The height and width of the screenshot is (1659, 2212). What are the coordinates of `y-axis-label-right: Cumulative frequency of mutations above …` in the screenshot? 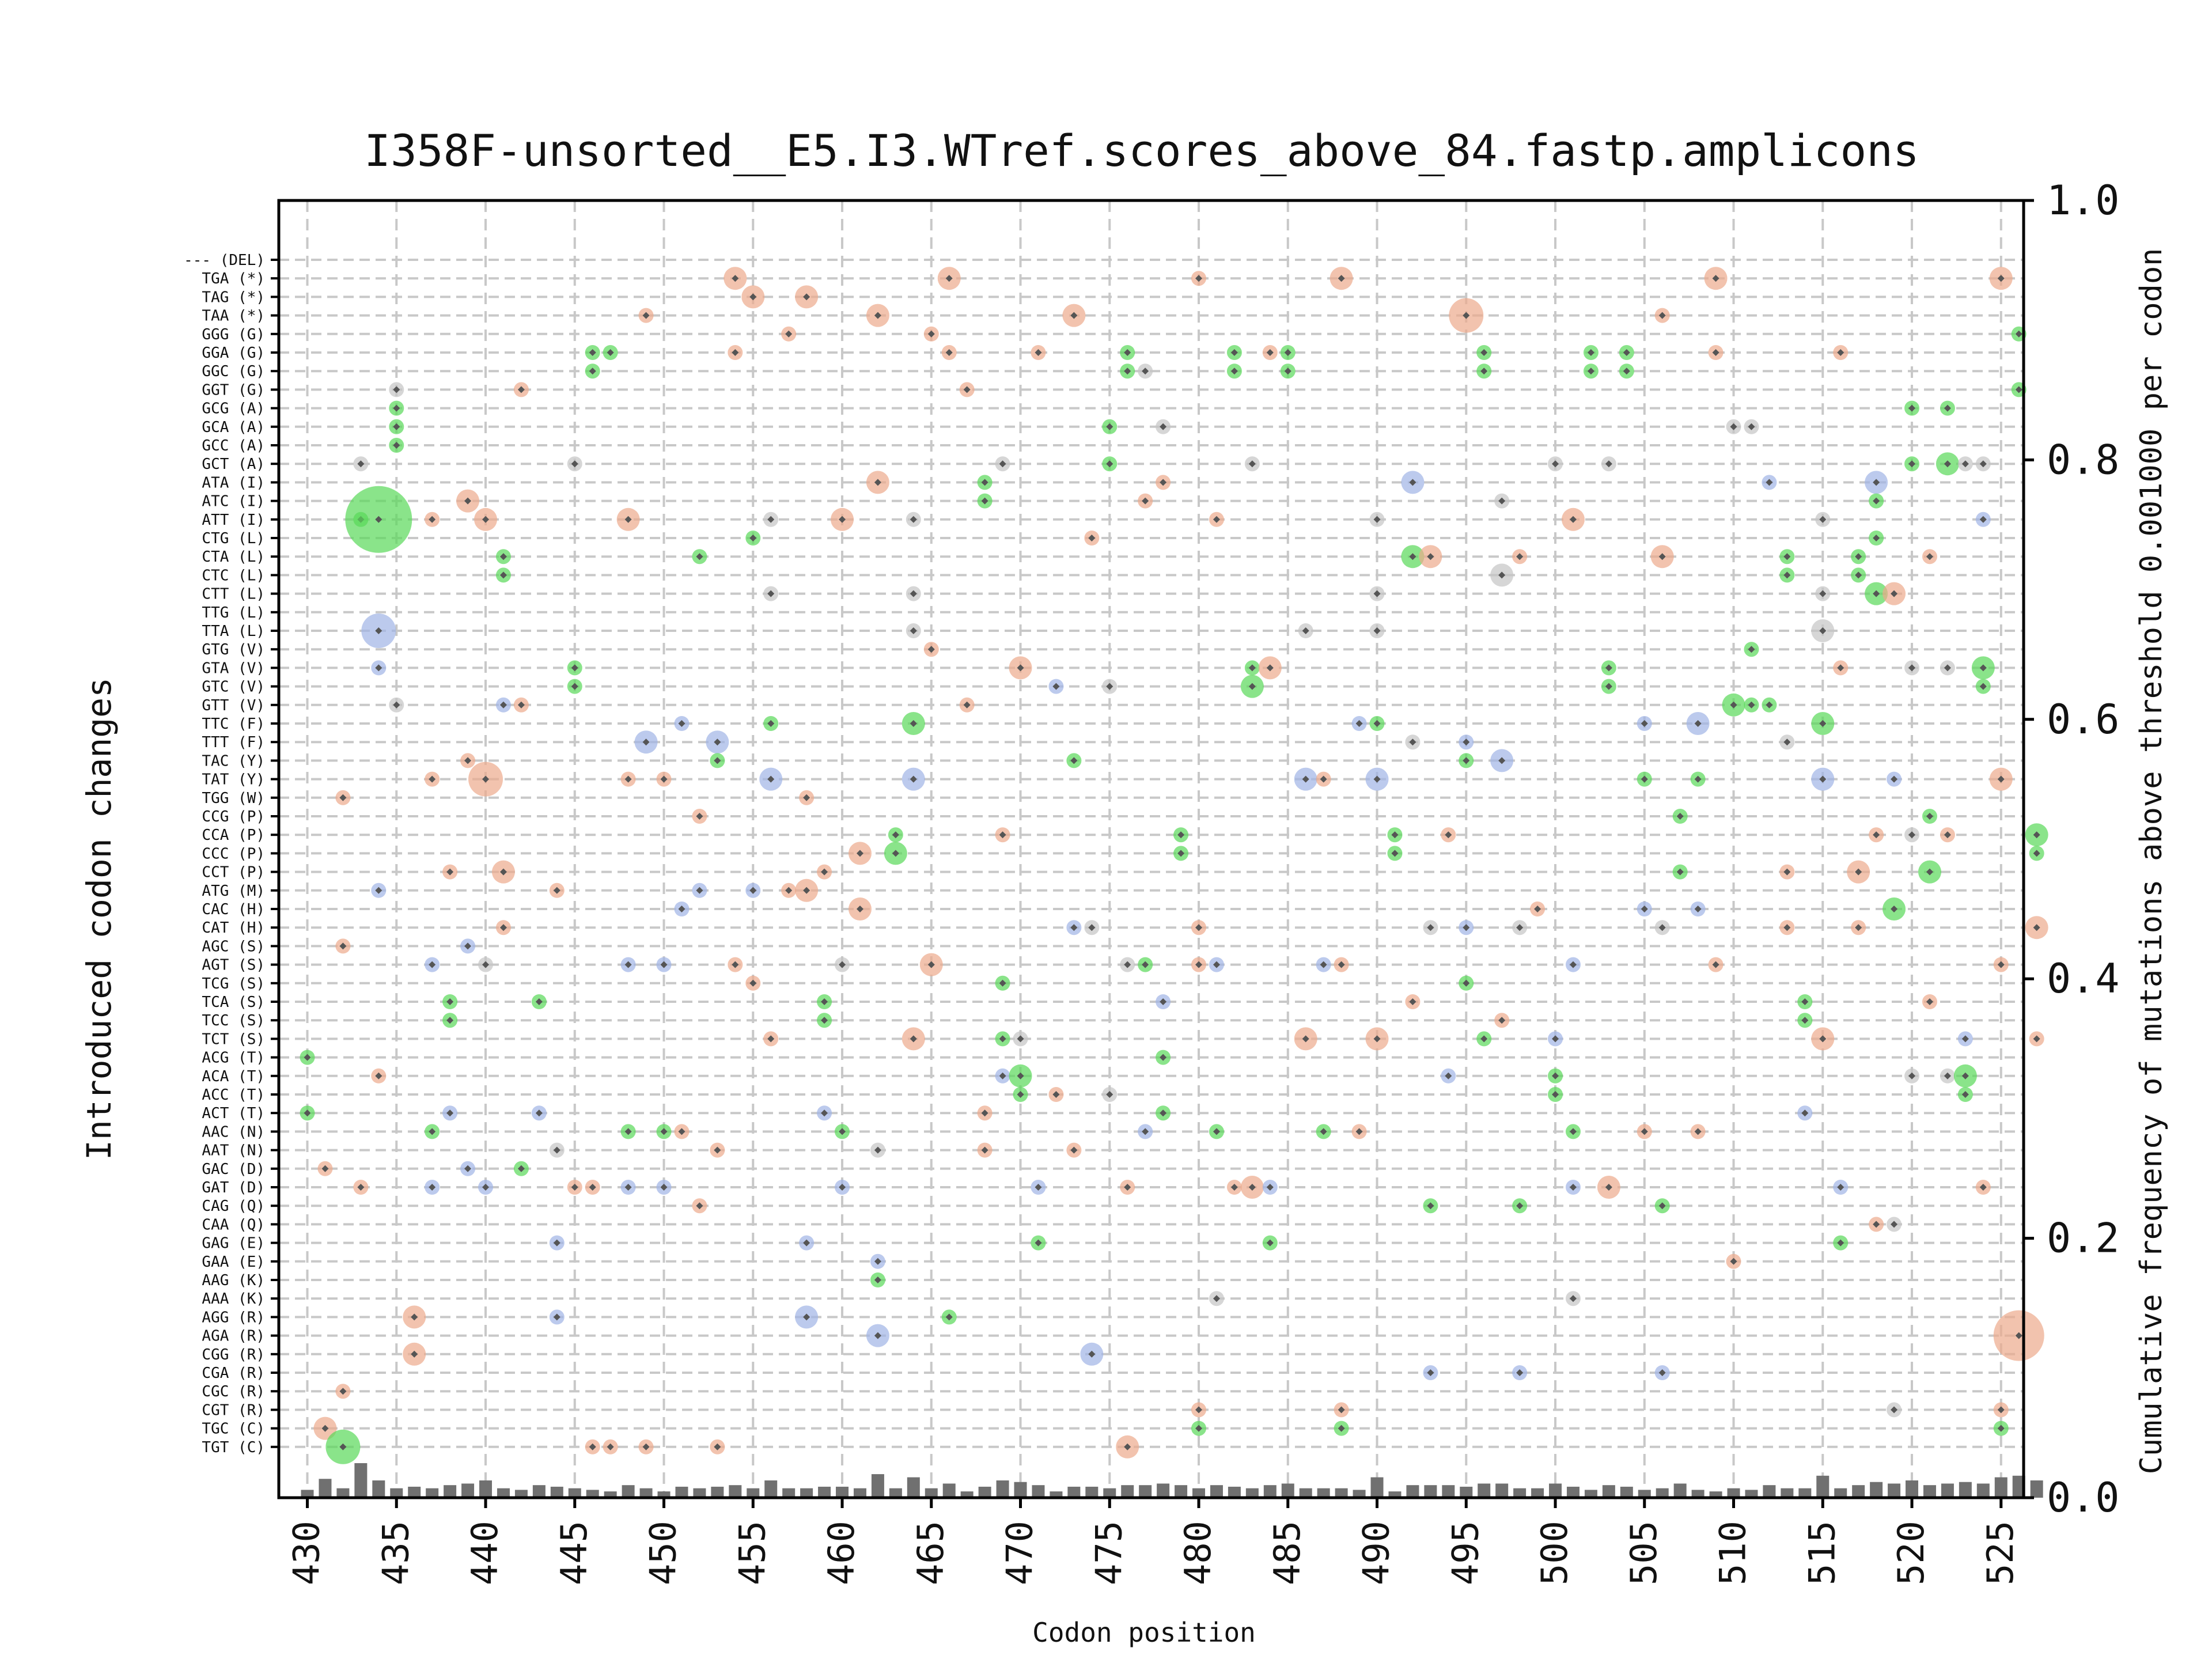 It's located at (2151, 861).